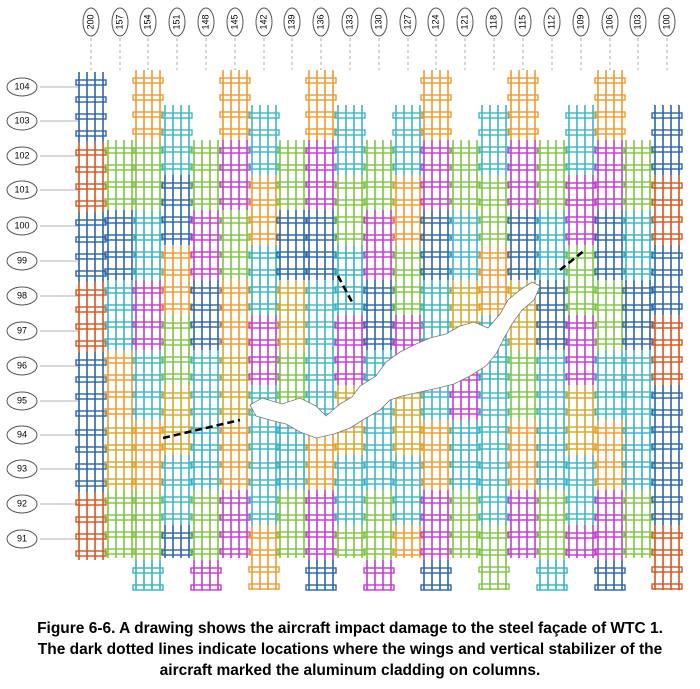 The width and height of the screenshot is (700, 689). I want to click on svg-text: 127, so click(407, 21).